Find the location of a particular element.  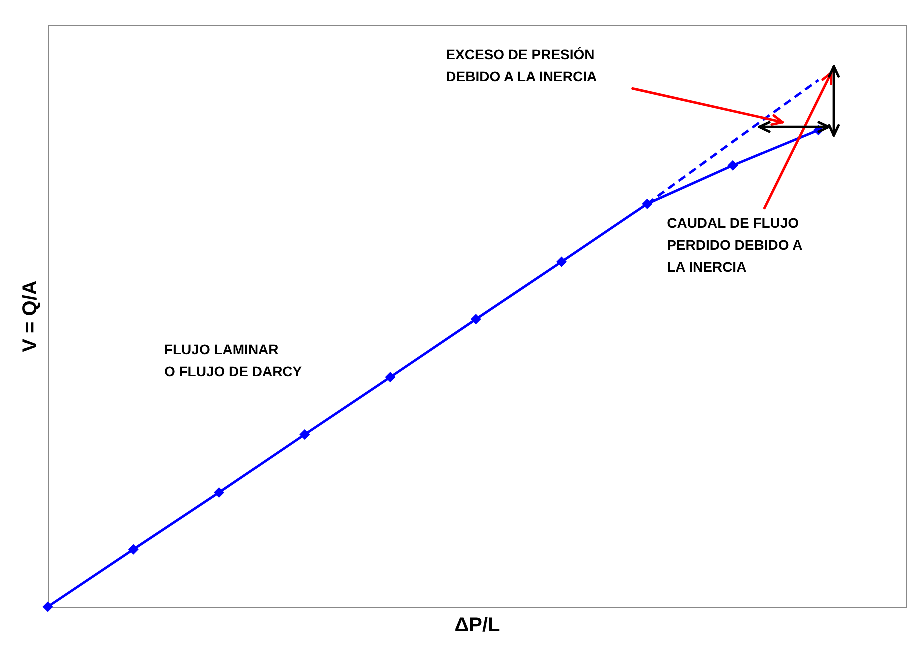

annotation: FLUJO LAMINAR O FLUJO DE DARCY is located at coordinates (233, 361).